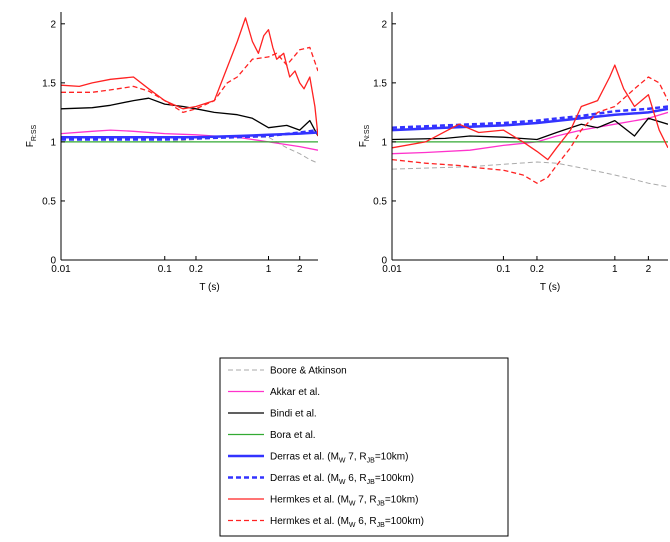 The width and height of the screenshot is (670, 542). I want to click on legend-item-boore: Boore & Atkinson, so click(287, 371).